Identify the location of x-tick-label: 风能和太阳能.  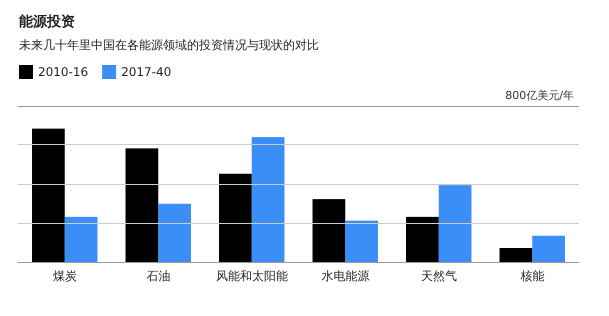
(252, 276).